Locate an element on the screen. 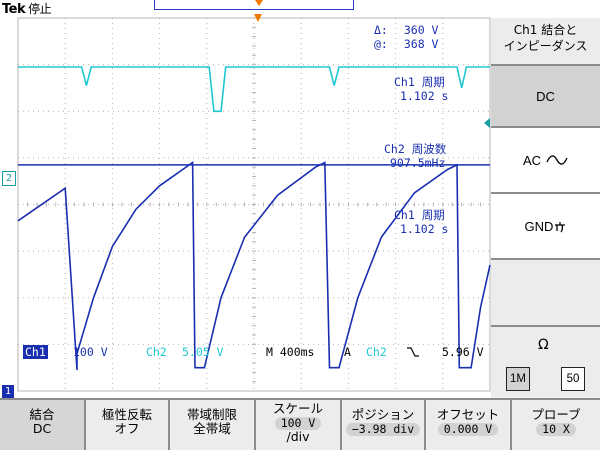 This screenshot has height=450, width=600. probe-label: プローブ is located at coordinates (556, 414).